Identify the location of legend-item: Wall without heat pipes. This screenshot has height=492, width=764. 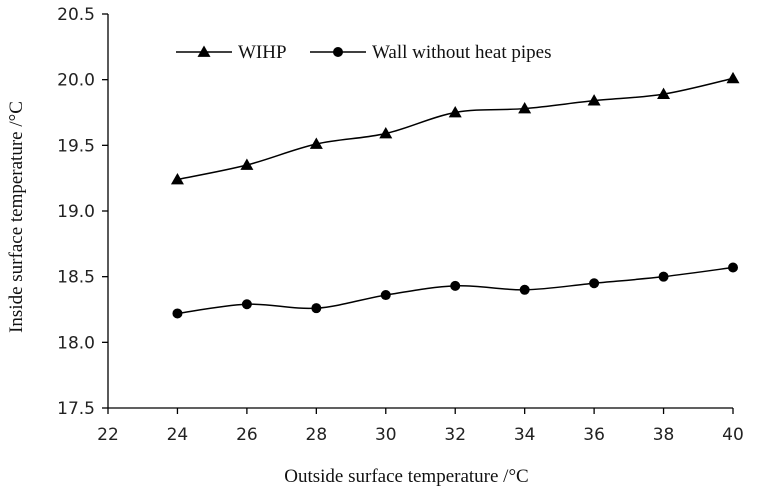
(430, 52).